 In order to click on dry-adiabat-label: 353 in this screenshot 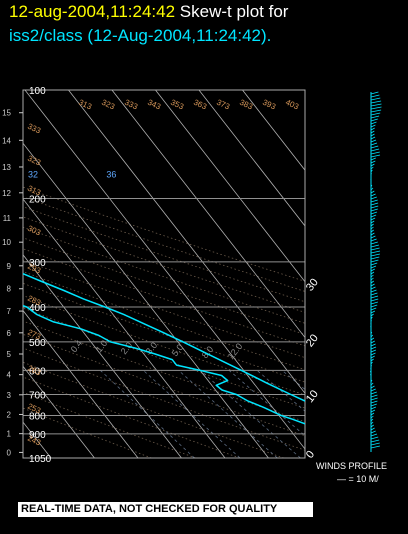, I will do `click(177, 105)`.